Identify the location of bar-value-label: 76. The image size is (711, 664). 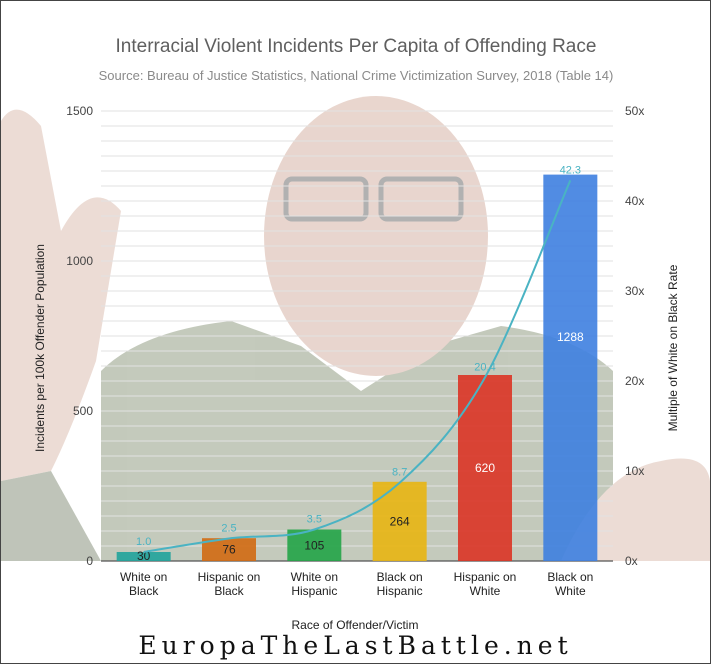
(229, 550).